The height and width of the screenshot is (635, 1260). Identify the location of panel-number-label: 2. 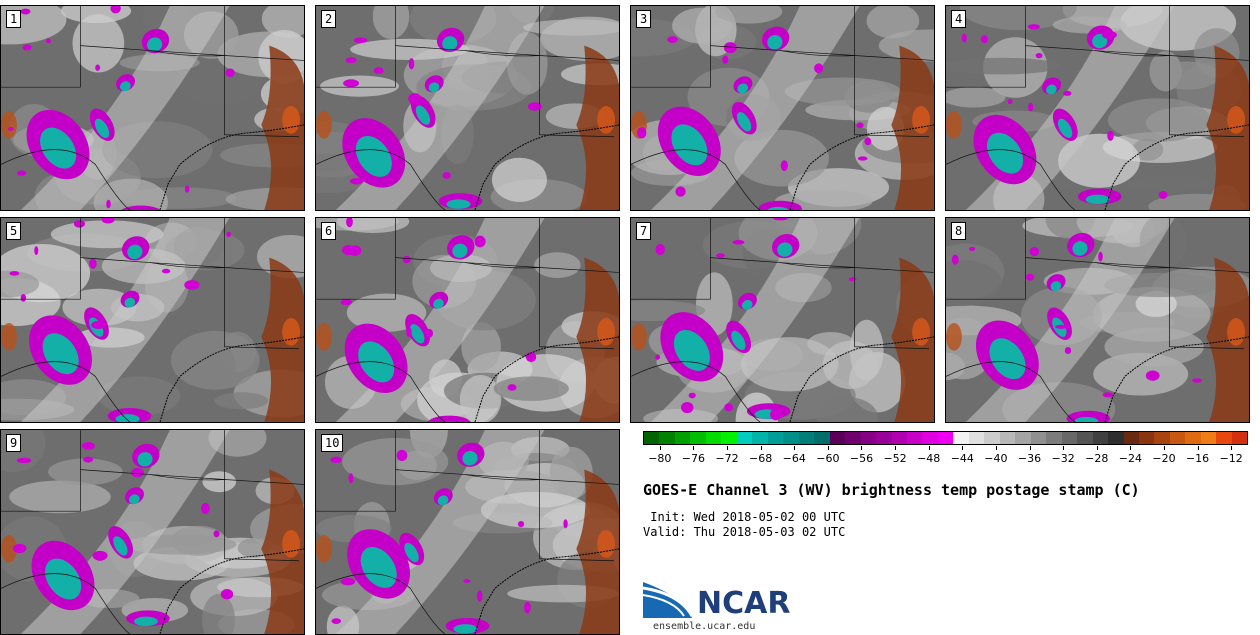
(329, 19).